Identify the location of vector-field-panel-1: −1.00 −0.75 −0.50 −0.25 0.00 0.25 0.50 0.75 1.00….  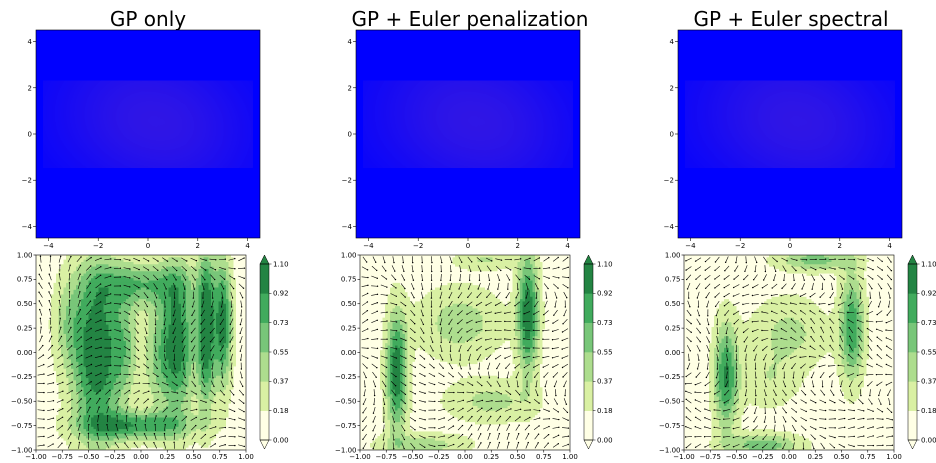
(150, 356).